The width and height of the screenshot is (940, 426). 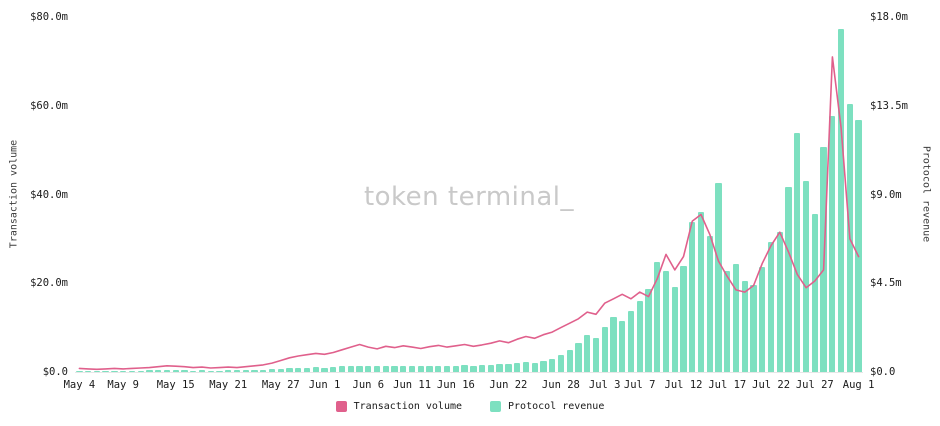 What do you see at coordinates (886, 194) in the screenshot?
I see `right-axis-tick: $9.0m` at bounding box center [886, 194].